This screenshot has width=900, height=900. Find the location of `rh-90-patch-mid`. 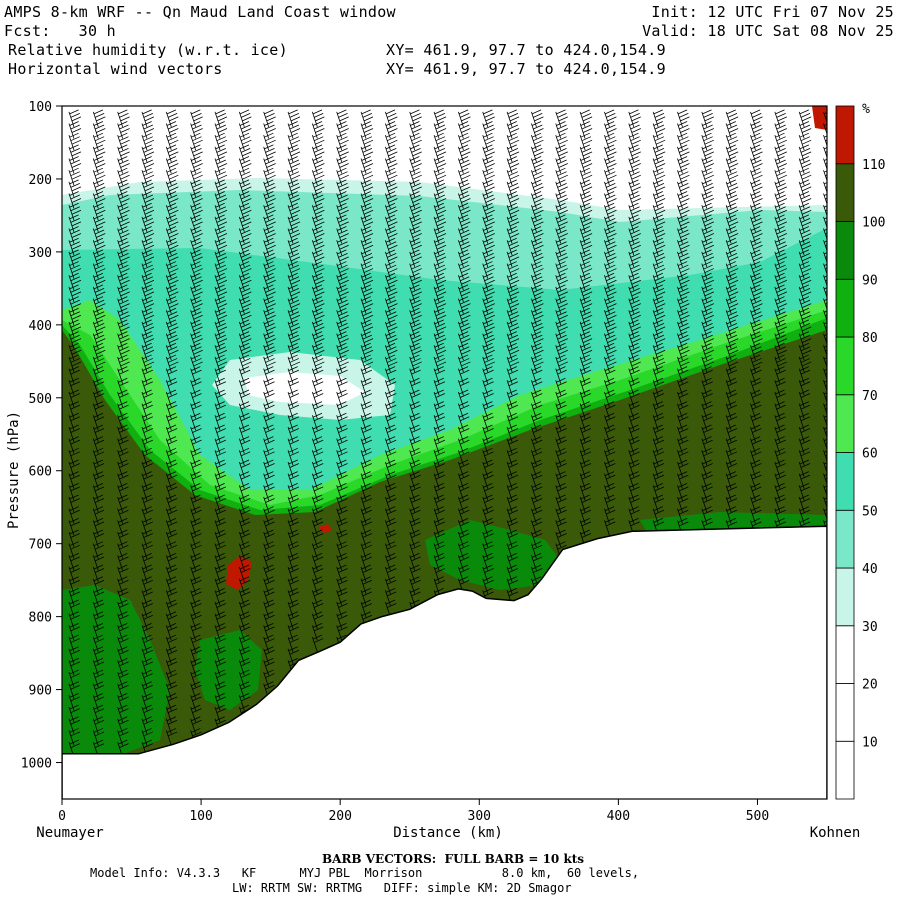

rh-90-patch-mid is located at coordinates (228, 670).